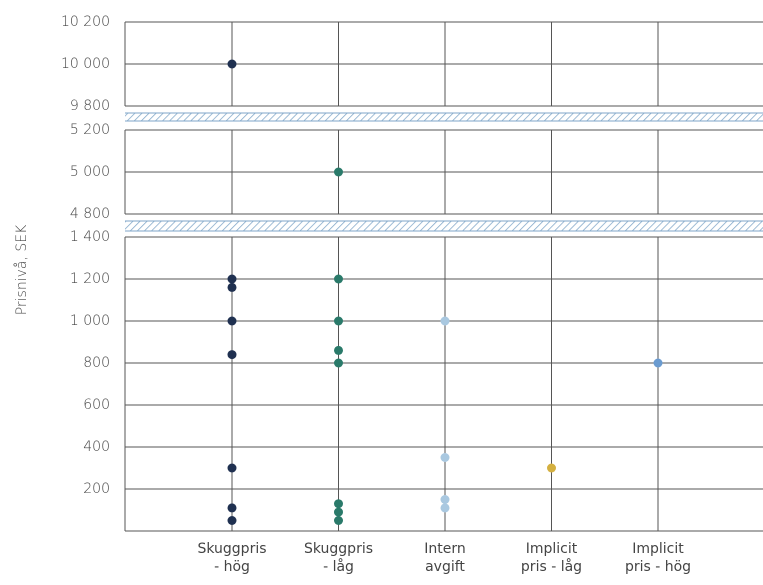 Image resolution: width=763 pixels, height=585 pixels. I want to click on y-tick-label: 4 800, so click(90, 214).